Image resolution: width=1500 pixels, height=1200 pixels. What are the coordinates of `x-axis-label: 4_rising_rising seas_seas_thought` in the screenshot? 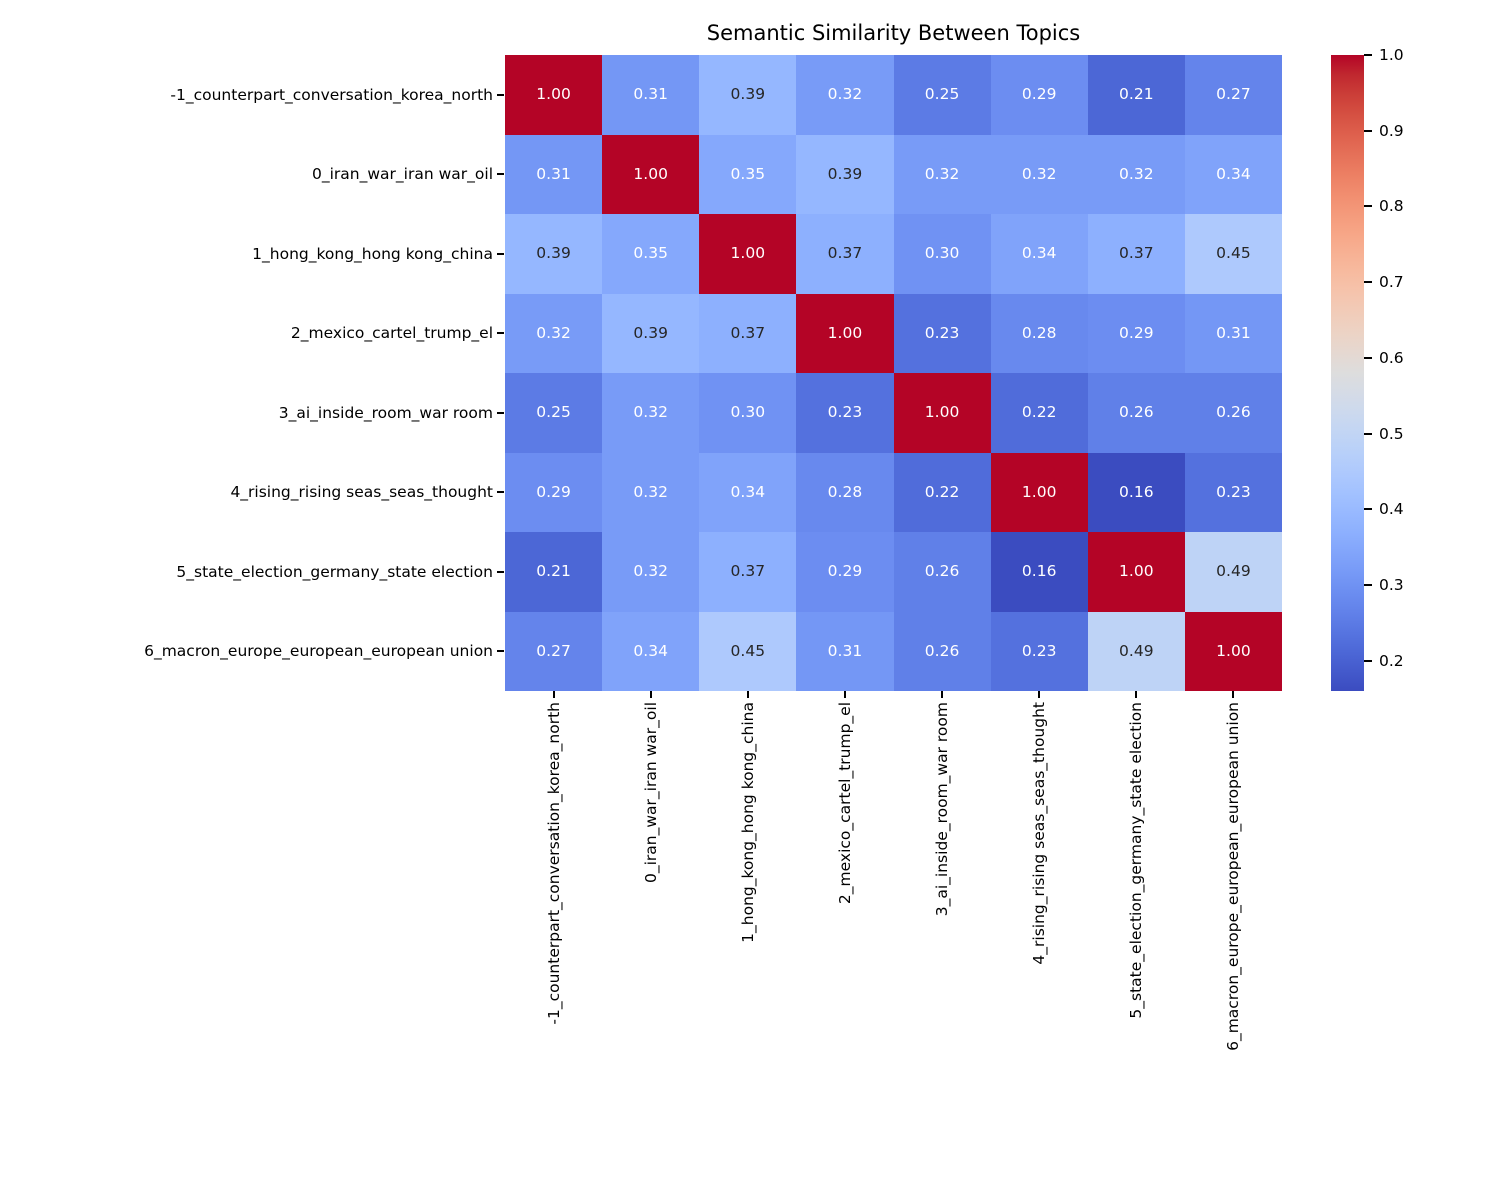 It's located at (1039, 833).